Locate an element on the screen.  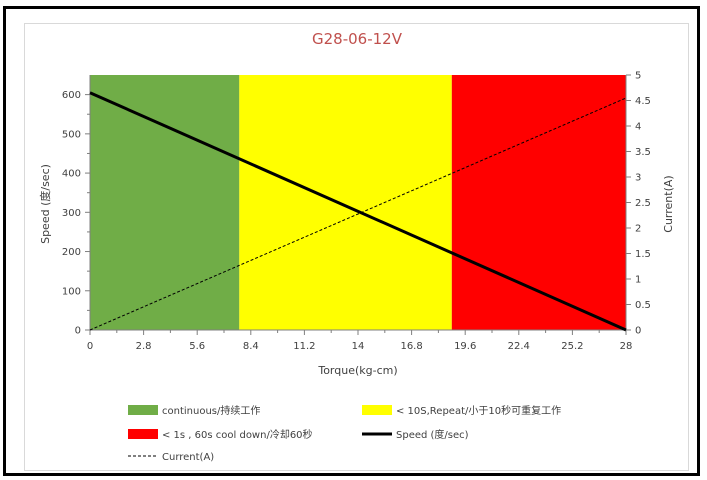
chart-title: G28-06-12V is located at coordinates (357, 39).